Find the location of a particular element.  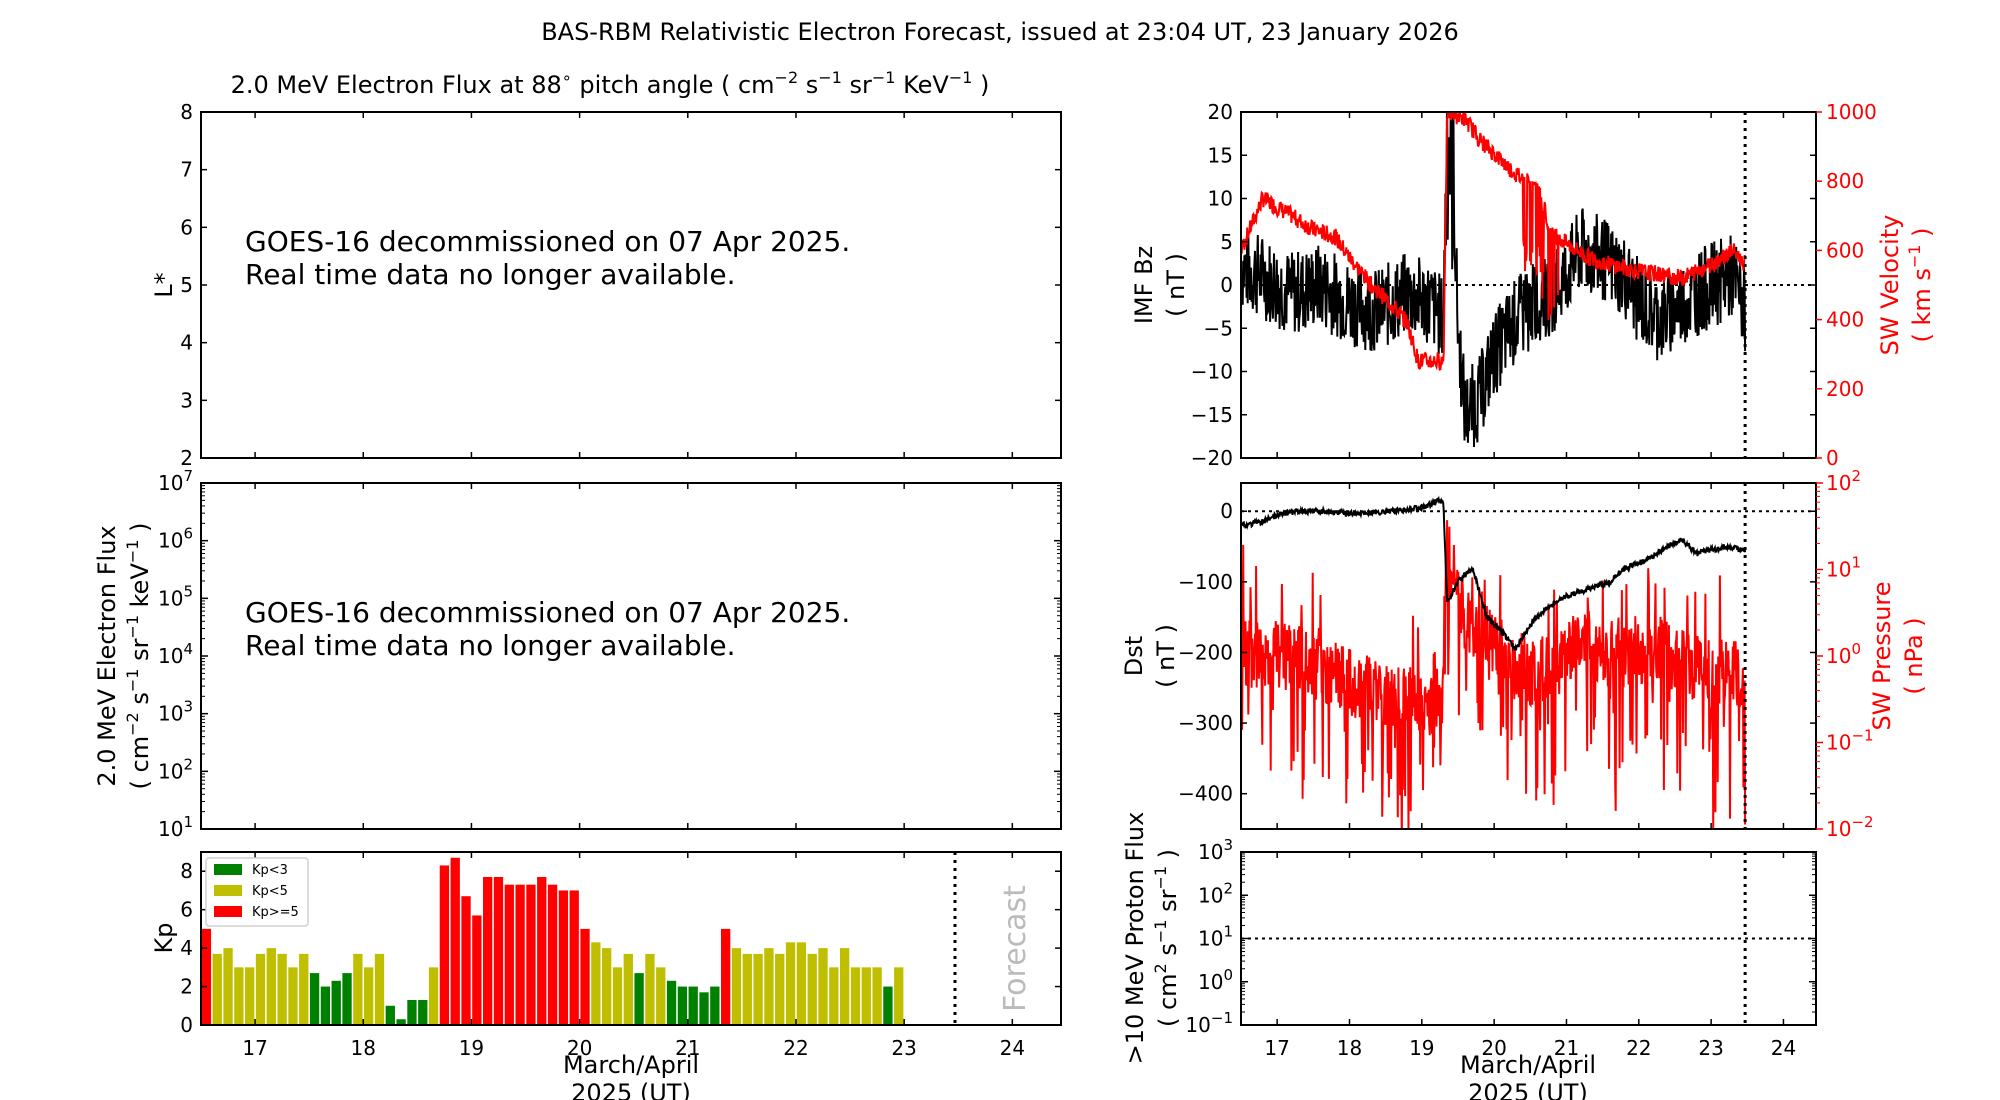

lstar-y-tick-label: 6 is located at coordinates (186, 227).